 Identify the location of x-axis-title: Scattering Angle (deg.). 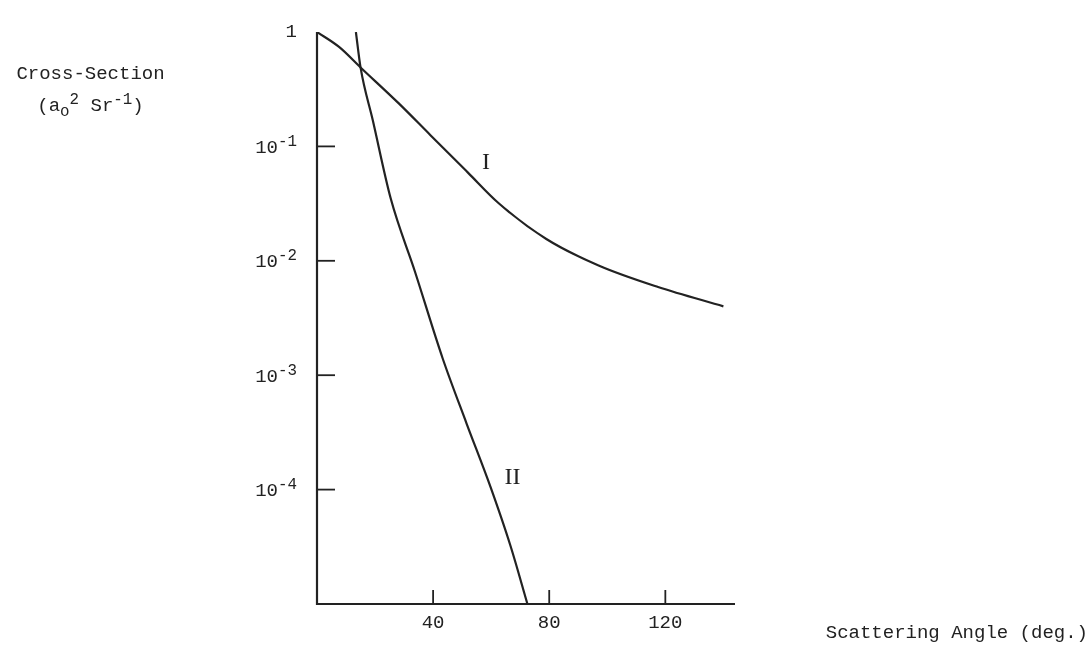
(956, 633).